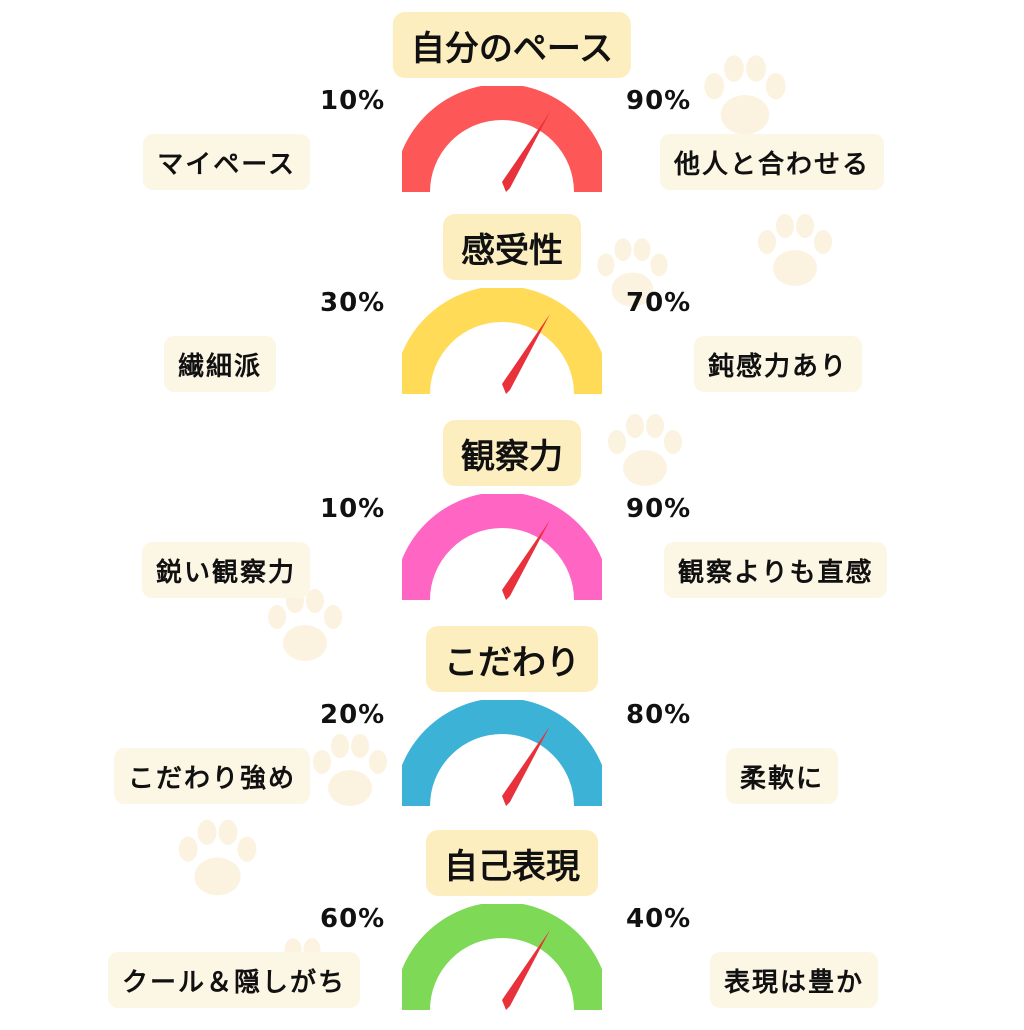  Describe the element at coordinates (512, 247) in the screenshot. I see `section-title: 感受性` at that location.